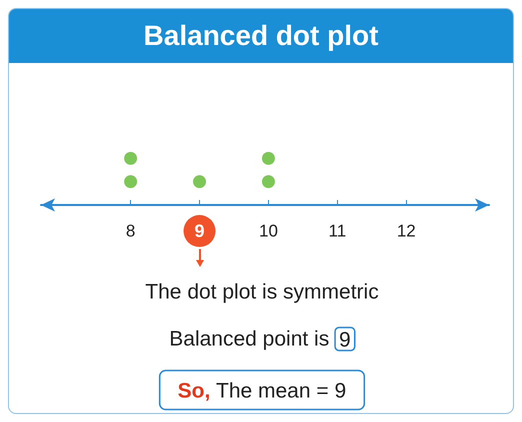 The image size is (522, 422). What do you see at coordinates (406, 231) in the screenshot?
I see `x-tick-label: 12` at bounding box center [406, 231].